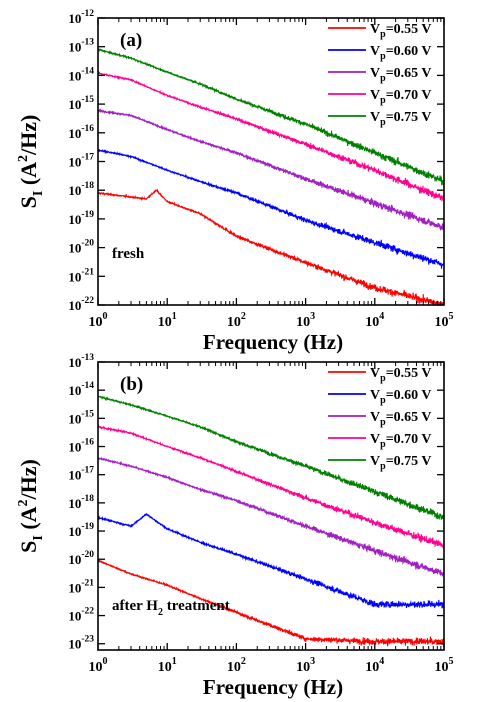  What do you see at coordinates (128, 254) in the screenshot?
I see `panel-annotation: fresh` at bounding box center [128, 254].